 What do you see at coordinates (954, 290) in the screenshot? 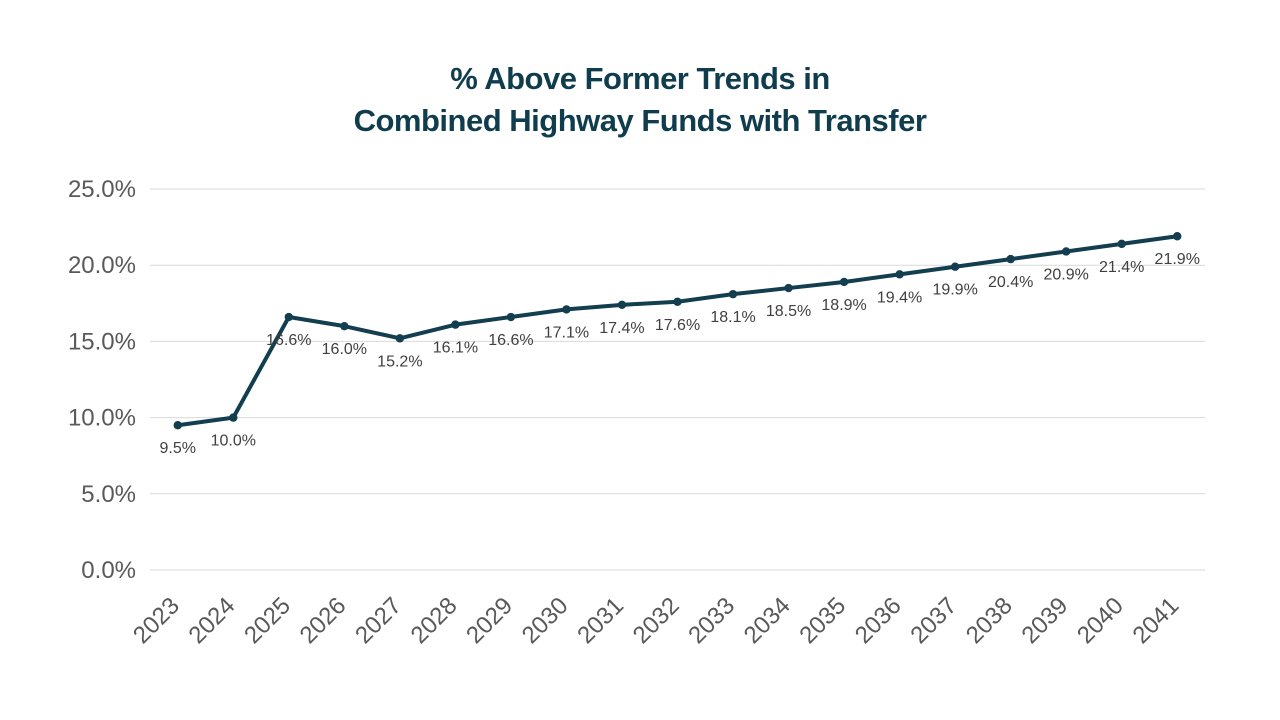
I see `data-point-label: 19.9%` at bounding box center [954, 290].